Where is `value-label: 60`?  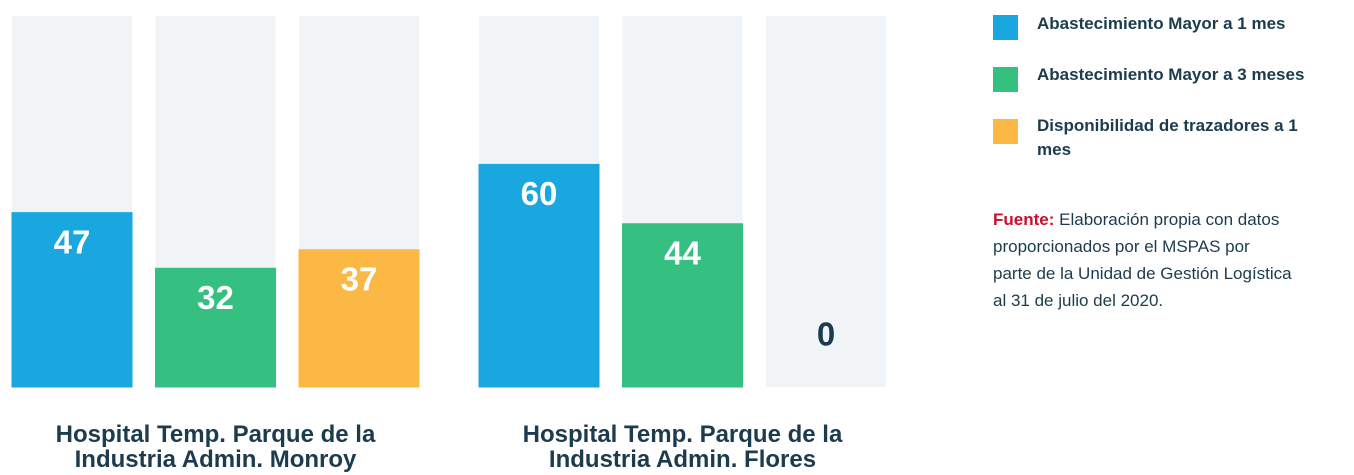
value-label: 60 is located at coordinates (539, 193).